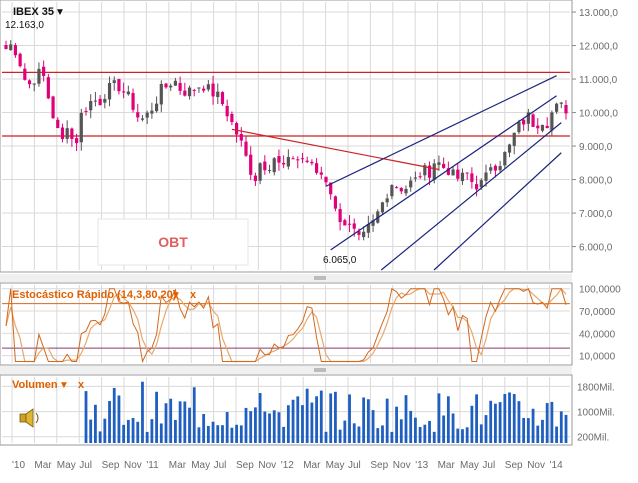 The width and height of the screenshot is (638, 483). Describe the element at coordinates (326, 412) in the screenshot. I see `volume-series` at that location.